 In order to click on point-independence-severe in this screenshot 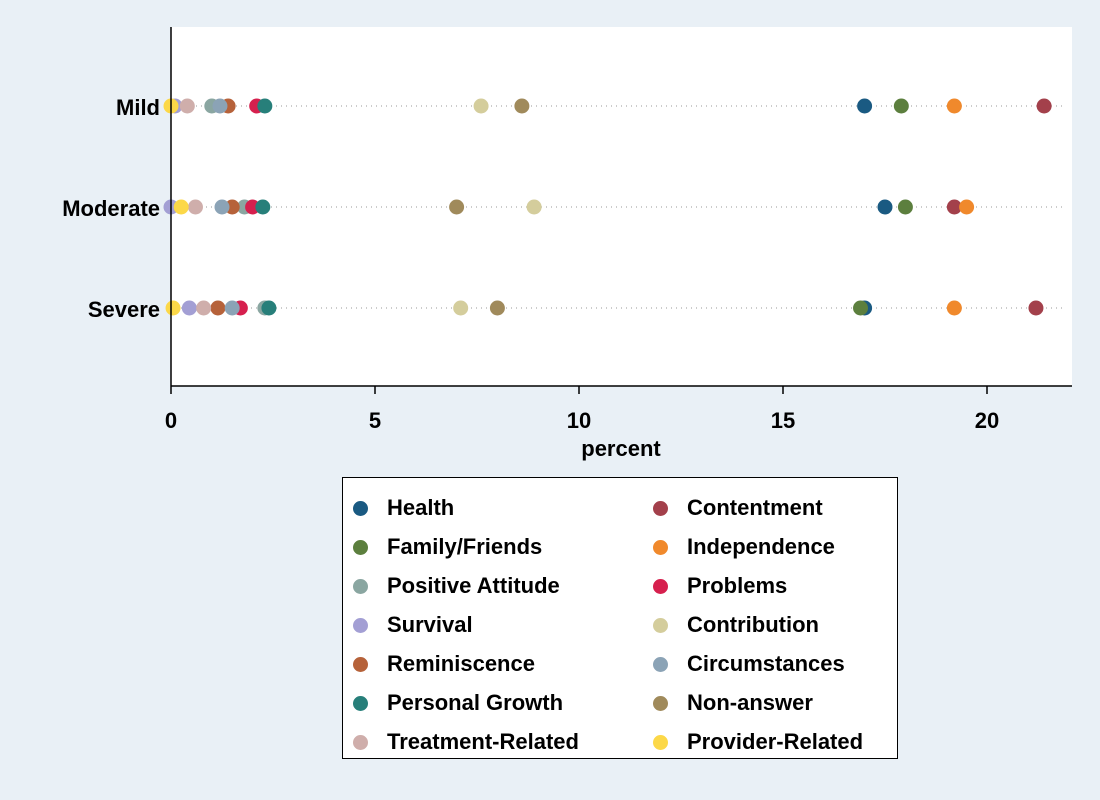, I will do `click(954, 308)`.